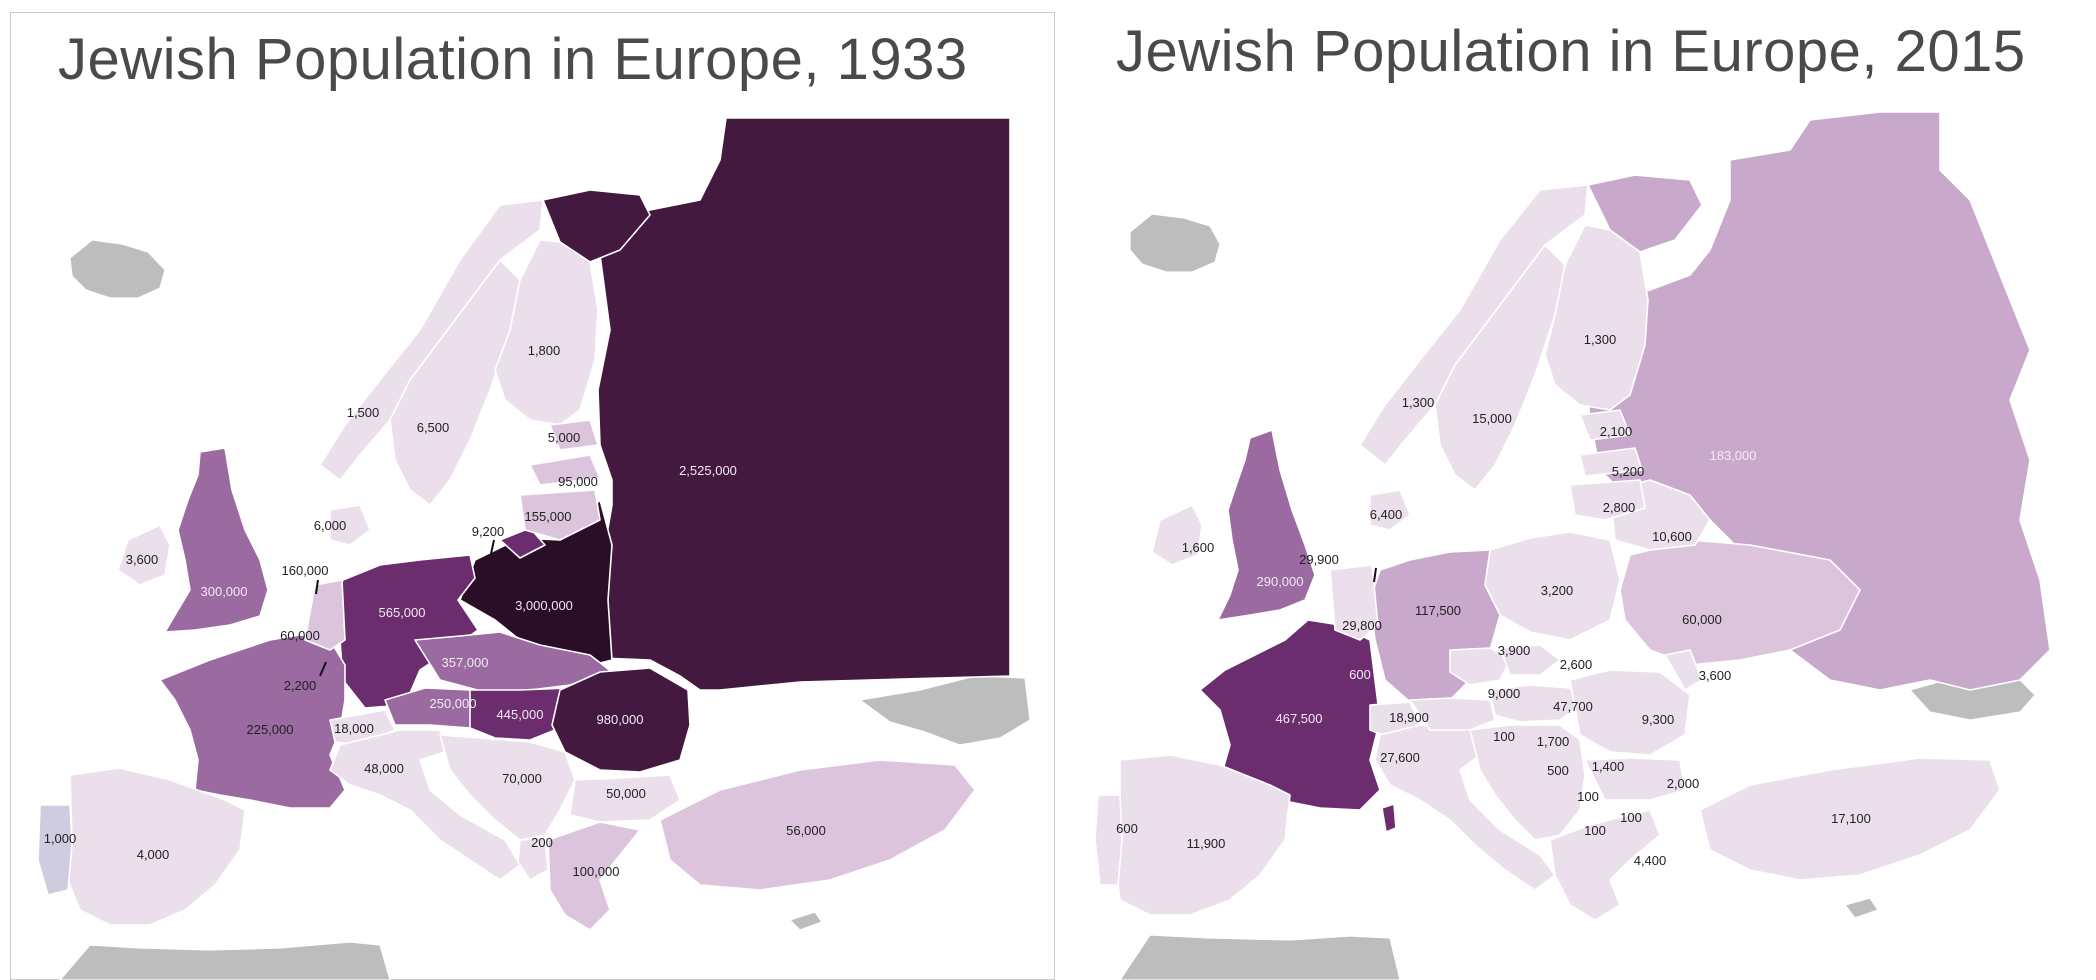  What do you see at coordinates (1558, 770) in the screenshot?
I see `label-2015-bosnia: 500` at bounding box center [1558, 770].